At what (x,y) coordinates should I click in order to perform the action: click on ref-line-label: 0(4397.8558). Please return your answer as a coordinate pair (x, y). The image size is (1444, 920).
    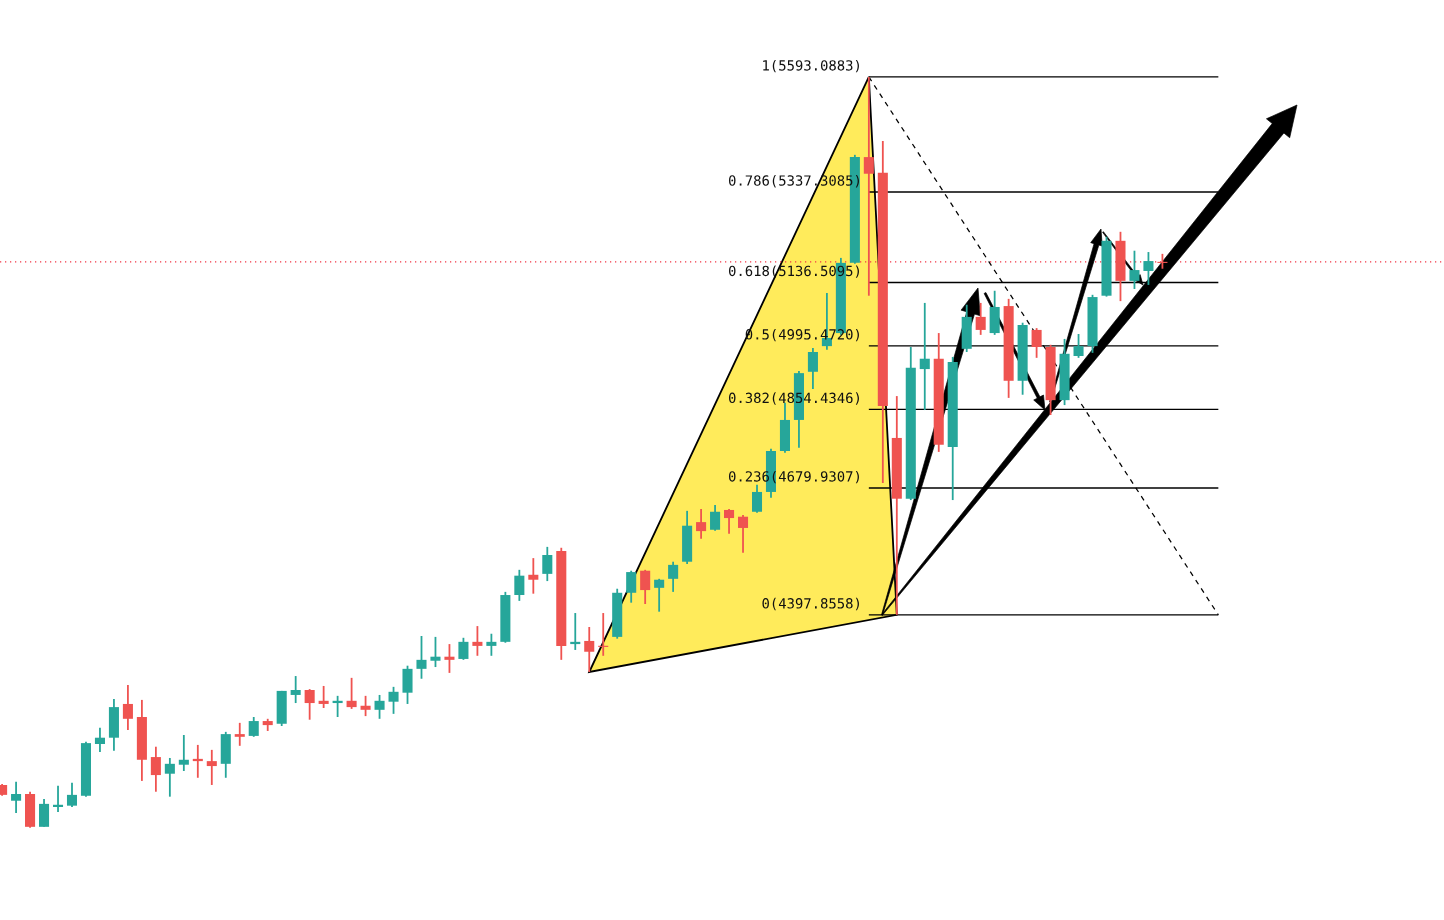
    Looking at the image, I should click on (810, 604).